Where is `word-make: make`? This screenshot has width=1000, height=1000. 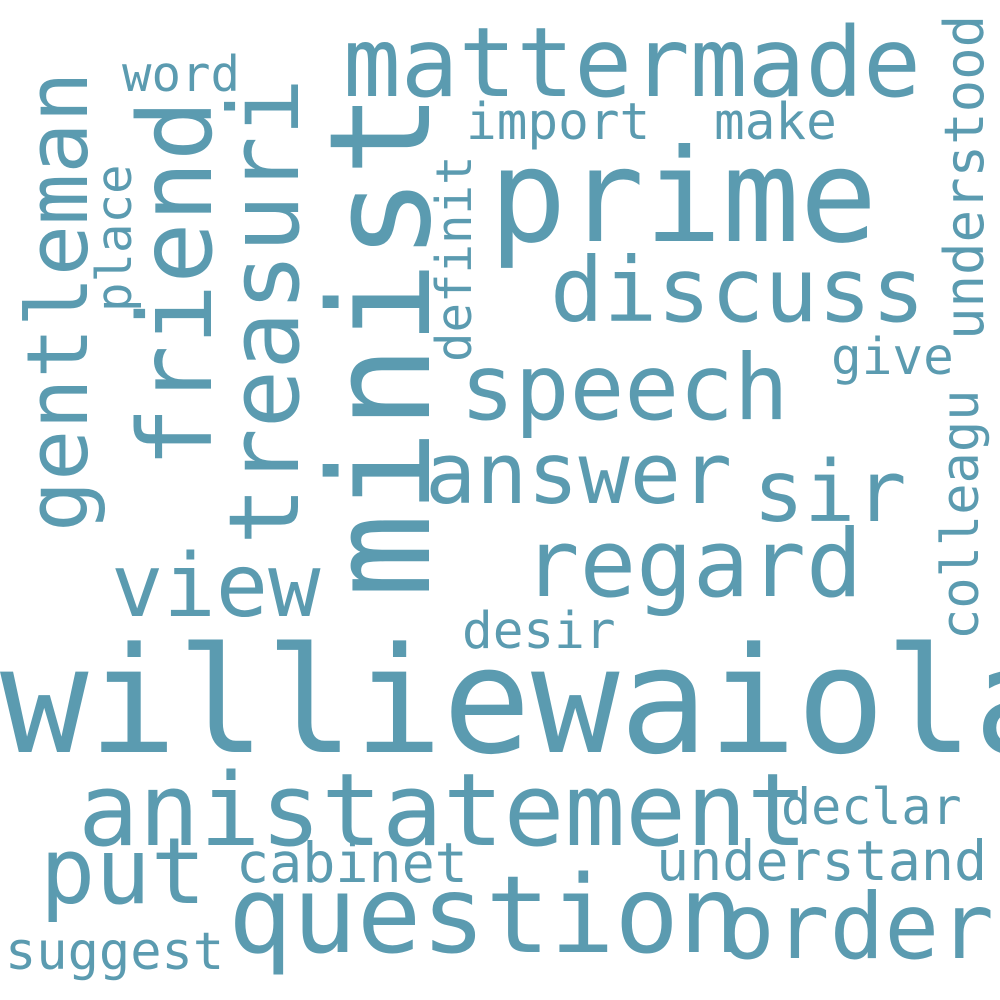 word-make: make is located at coordinates (775, 122).